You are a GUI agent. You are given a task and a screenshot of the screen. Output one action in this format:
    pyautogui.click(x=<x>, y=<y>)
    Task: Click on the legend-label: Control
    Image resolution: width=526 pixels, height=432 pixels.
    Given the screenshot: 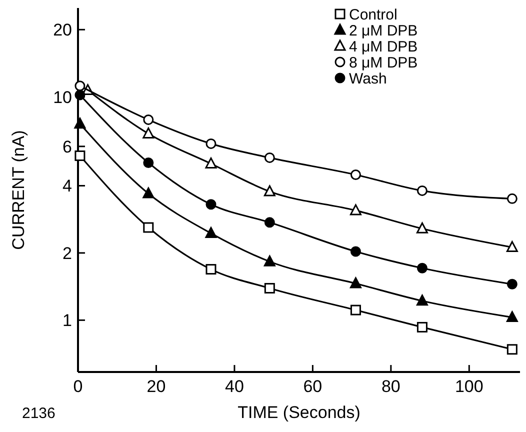 What is the action you would take?
    pyautogui.click(x=373, y=15)
    